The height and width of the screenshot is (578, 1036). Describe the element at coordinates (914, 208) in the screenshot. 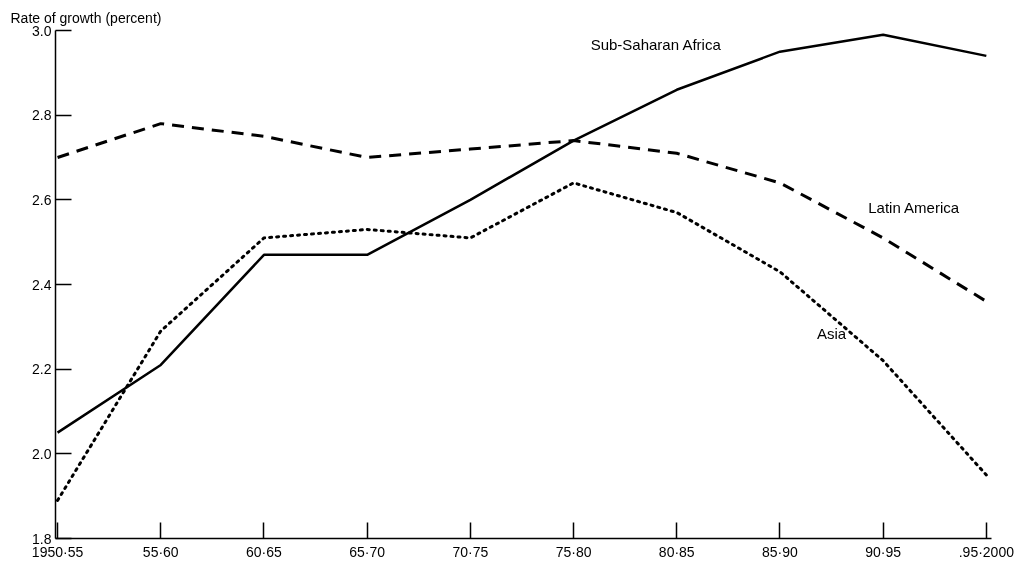

I see `series-label: Latin America` at that location.